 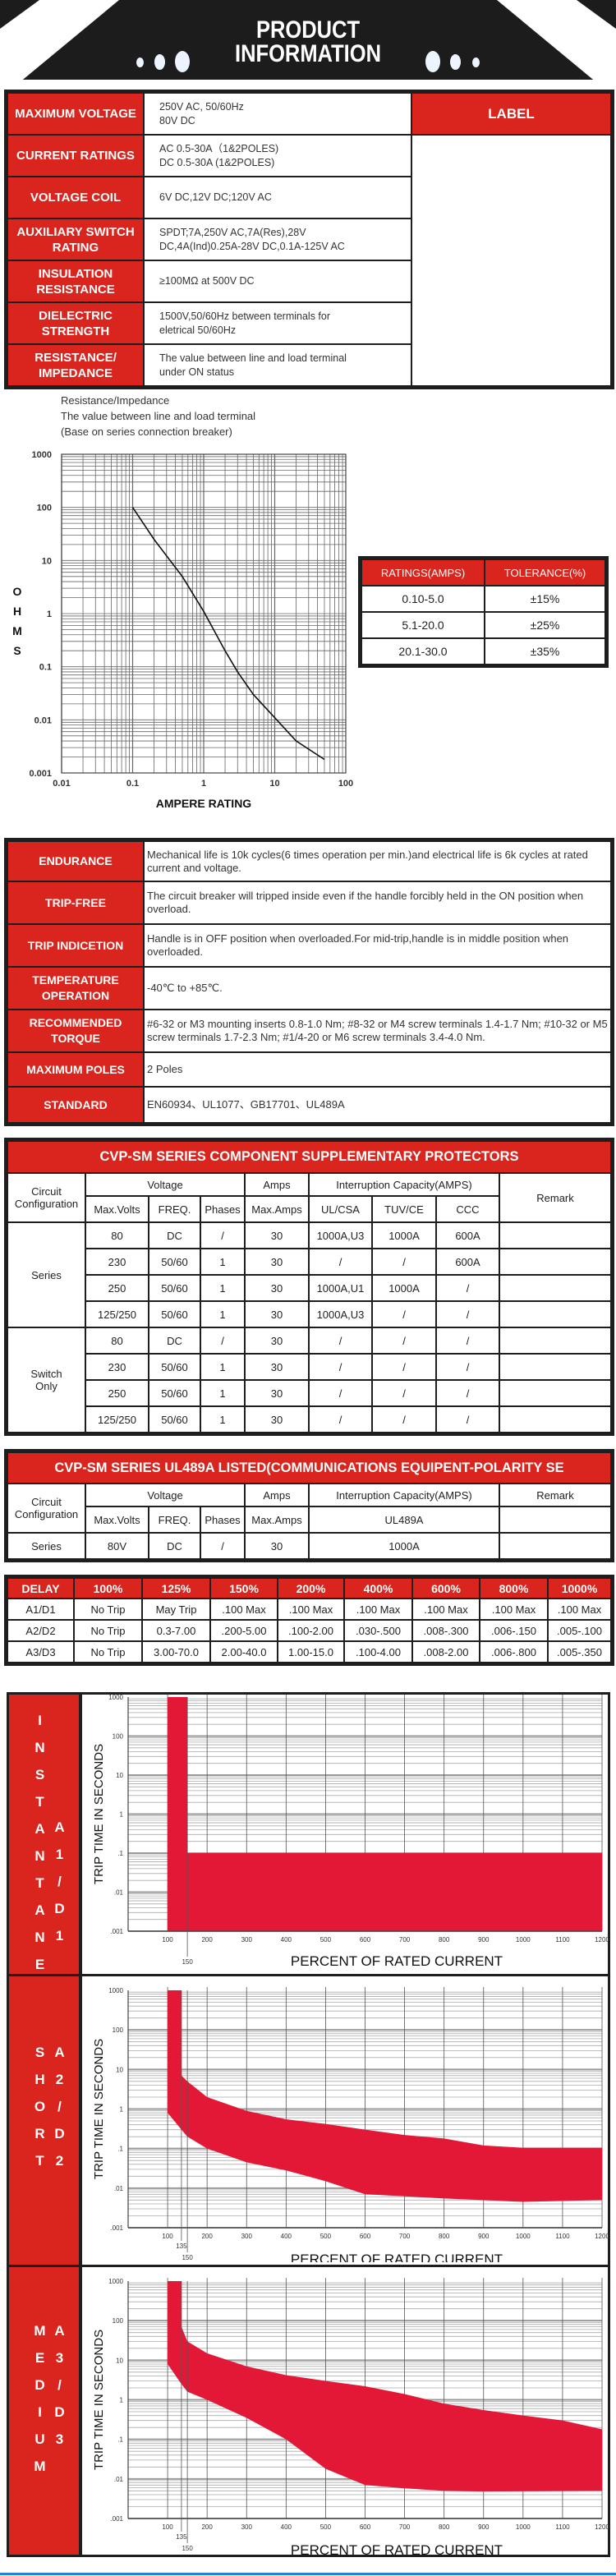 I want to click on y-tick-label: 10, so click(x=119, y=1776).